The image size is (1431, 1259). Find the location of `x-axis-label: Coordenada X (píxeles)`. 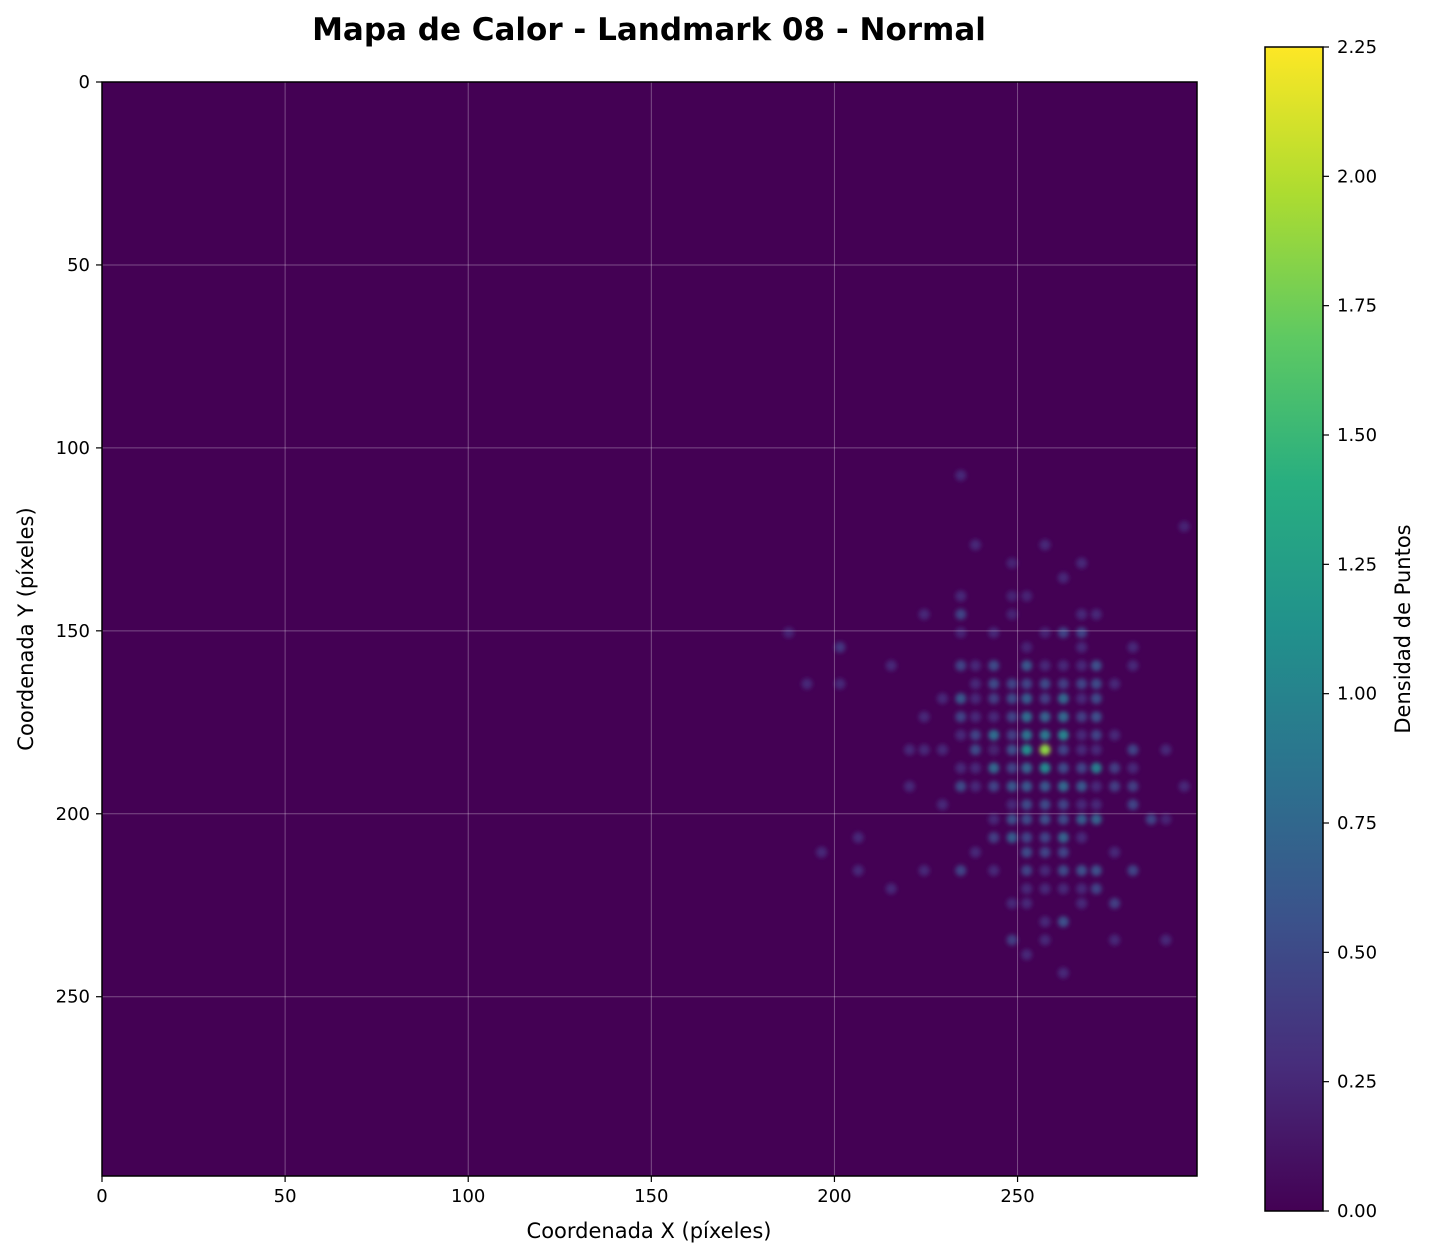

x-axis-label: Coordenada X (píxeles) is located at coordinates (649, 1231).